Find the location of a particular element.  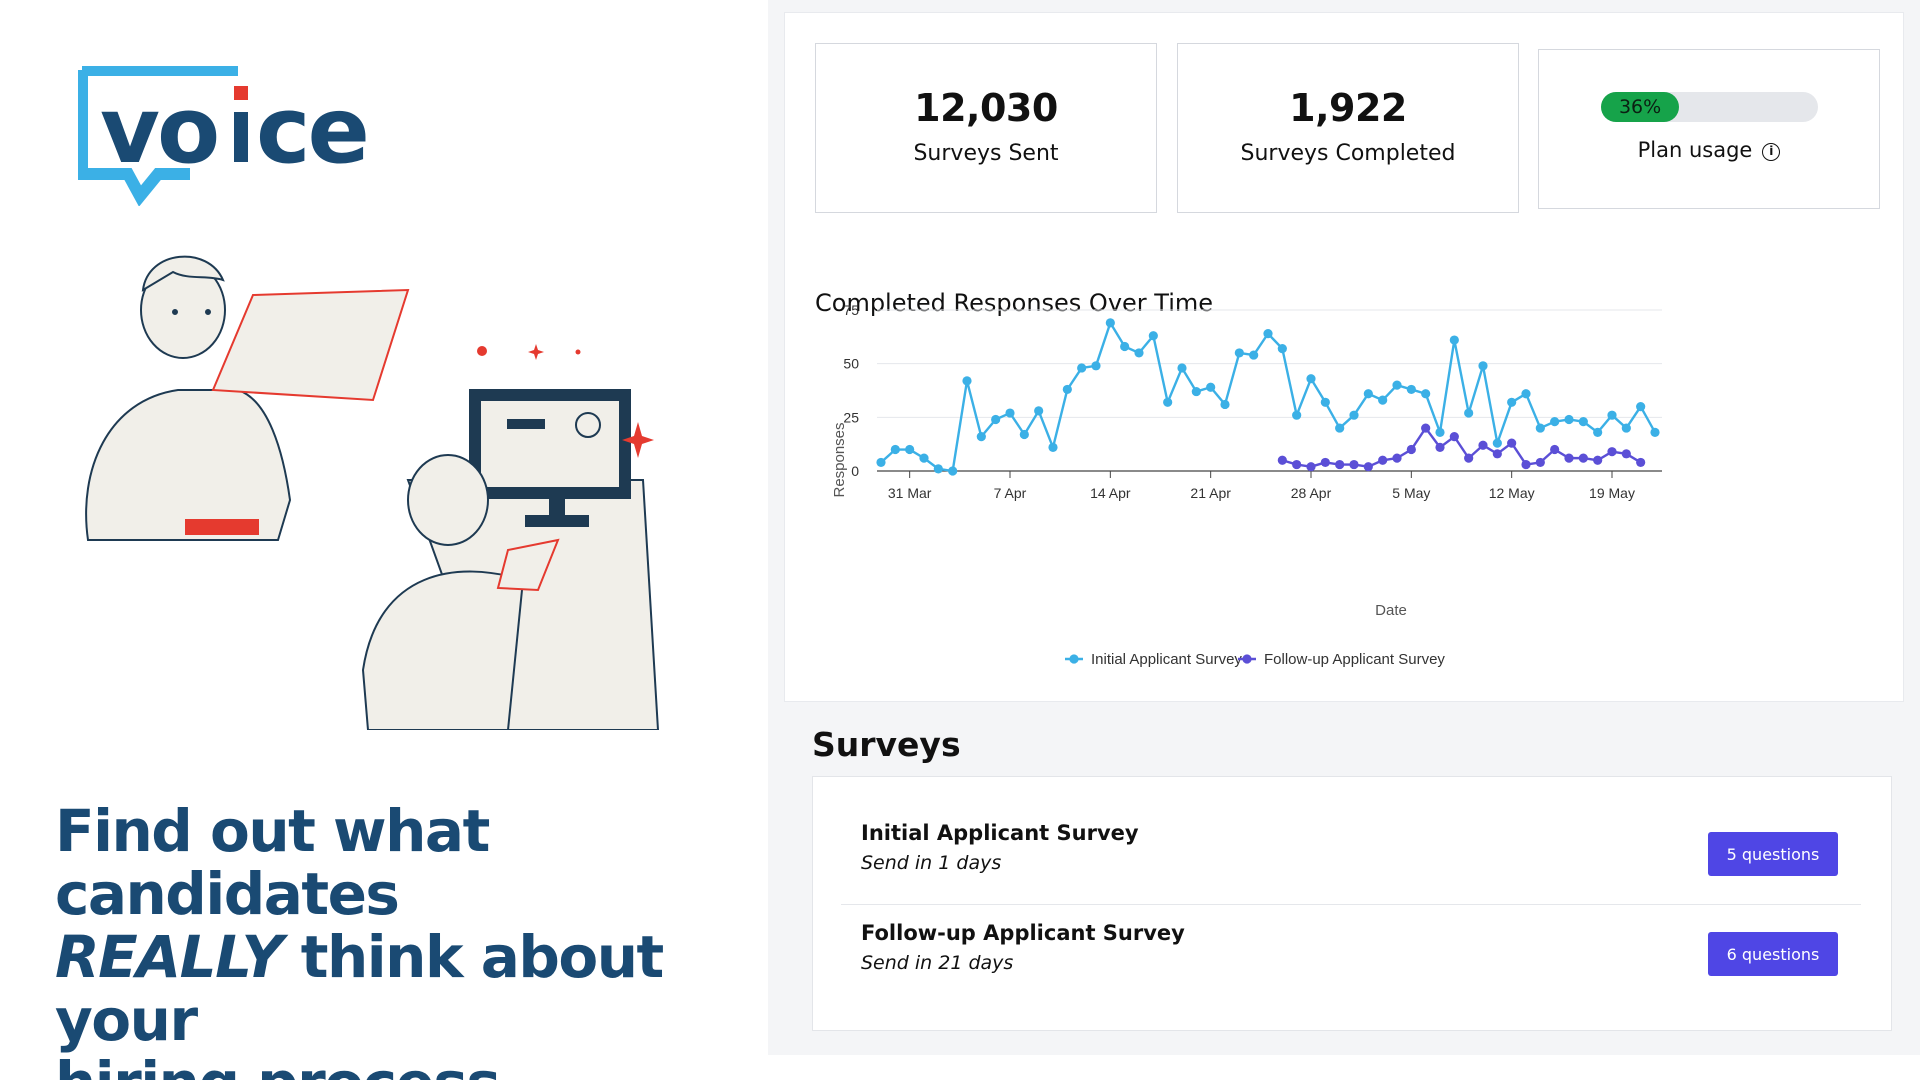

y-tick-label: 75 is located at coordinates (851, 310).